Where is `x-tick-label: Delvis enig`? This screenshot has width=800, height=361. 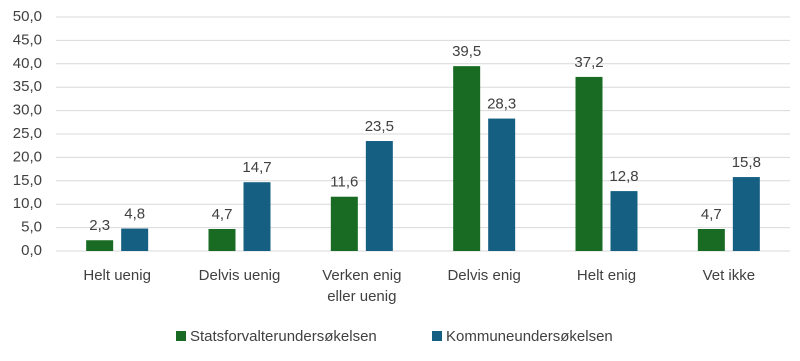 x-tick-label: Delvis enig is located at coordinates (484, 275).